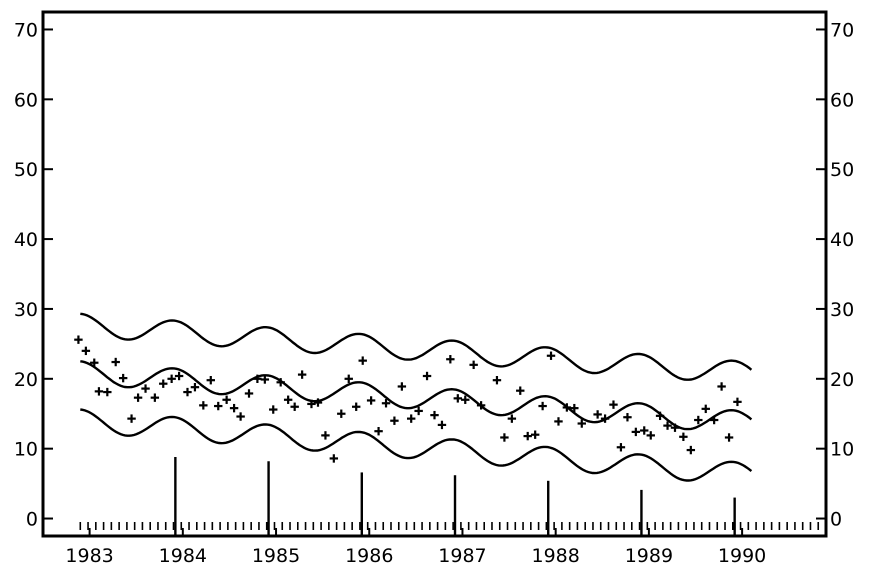 This screenshot has width=883, height=569. What do you see at coordinates (26, 310) in the screenshot?
I see `y-tick-label-left: 30` at bounding box center [26, 310].